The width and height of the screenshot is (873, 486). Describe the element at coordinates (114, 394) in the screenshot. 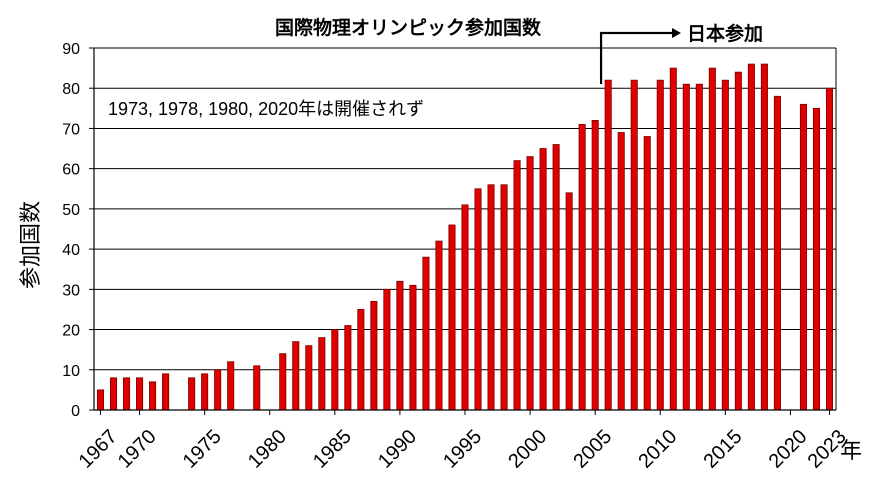

I see `bar-1968` at that location.